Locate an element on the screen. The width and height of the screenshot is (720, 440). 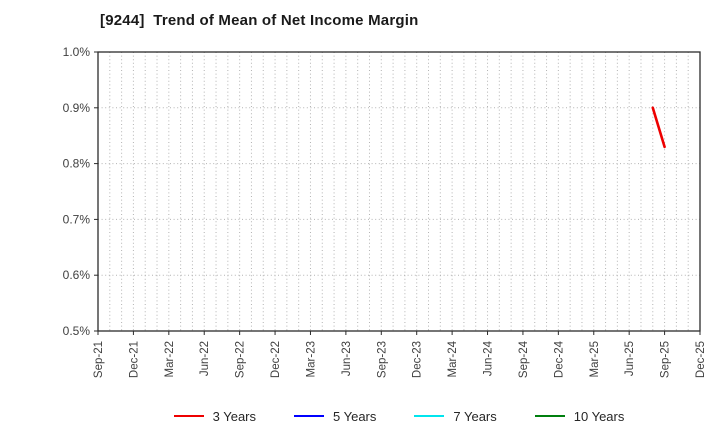
x-tick-label: Sep-22 is located at coordinates (241, 359).